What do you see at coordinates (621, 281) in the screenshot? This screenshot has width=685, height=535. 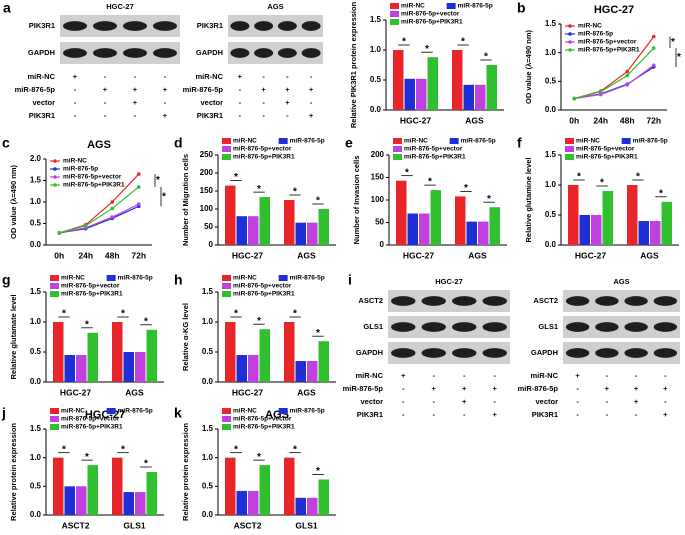 I see `blot-title: AGS` at bounding box center [621, 281].